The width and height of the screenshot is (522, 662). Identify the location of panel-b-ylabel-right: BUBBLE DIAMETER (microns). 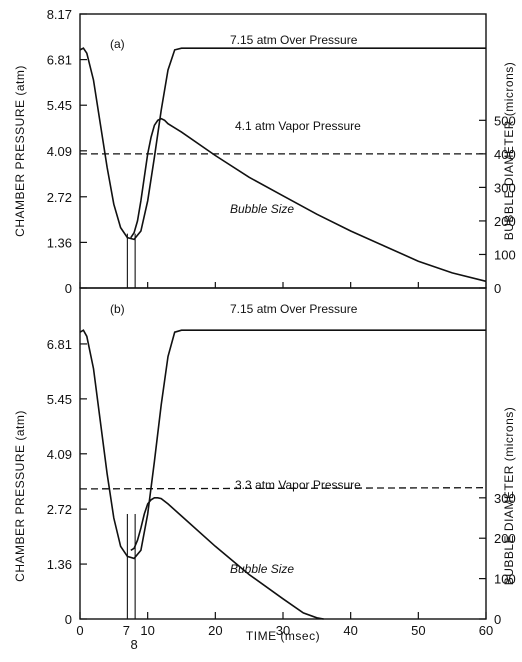
(509, 496).